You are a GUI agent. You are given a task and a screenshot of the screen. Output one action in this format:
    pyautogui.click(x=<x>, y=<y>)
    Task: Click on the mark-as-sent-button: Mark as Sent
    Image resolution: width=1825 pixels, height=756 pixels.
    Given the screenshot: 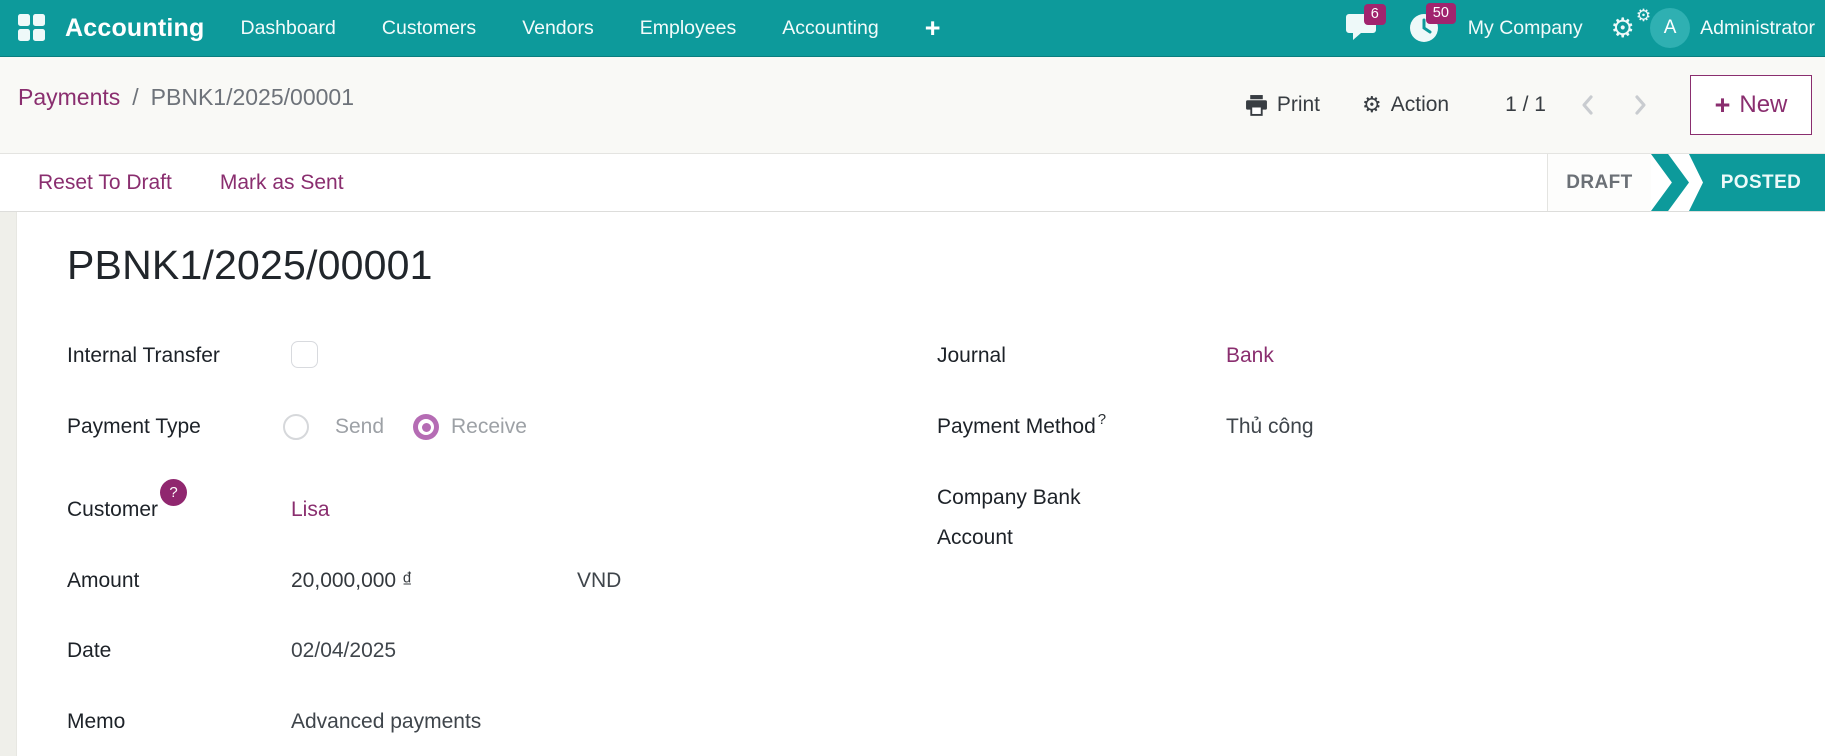 What is the action you would take?
    pyautogui.click(x=281, y=182)
    